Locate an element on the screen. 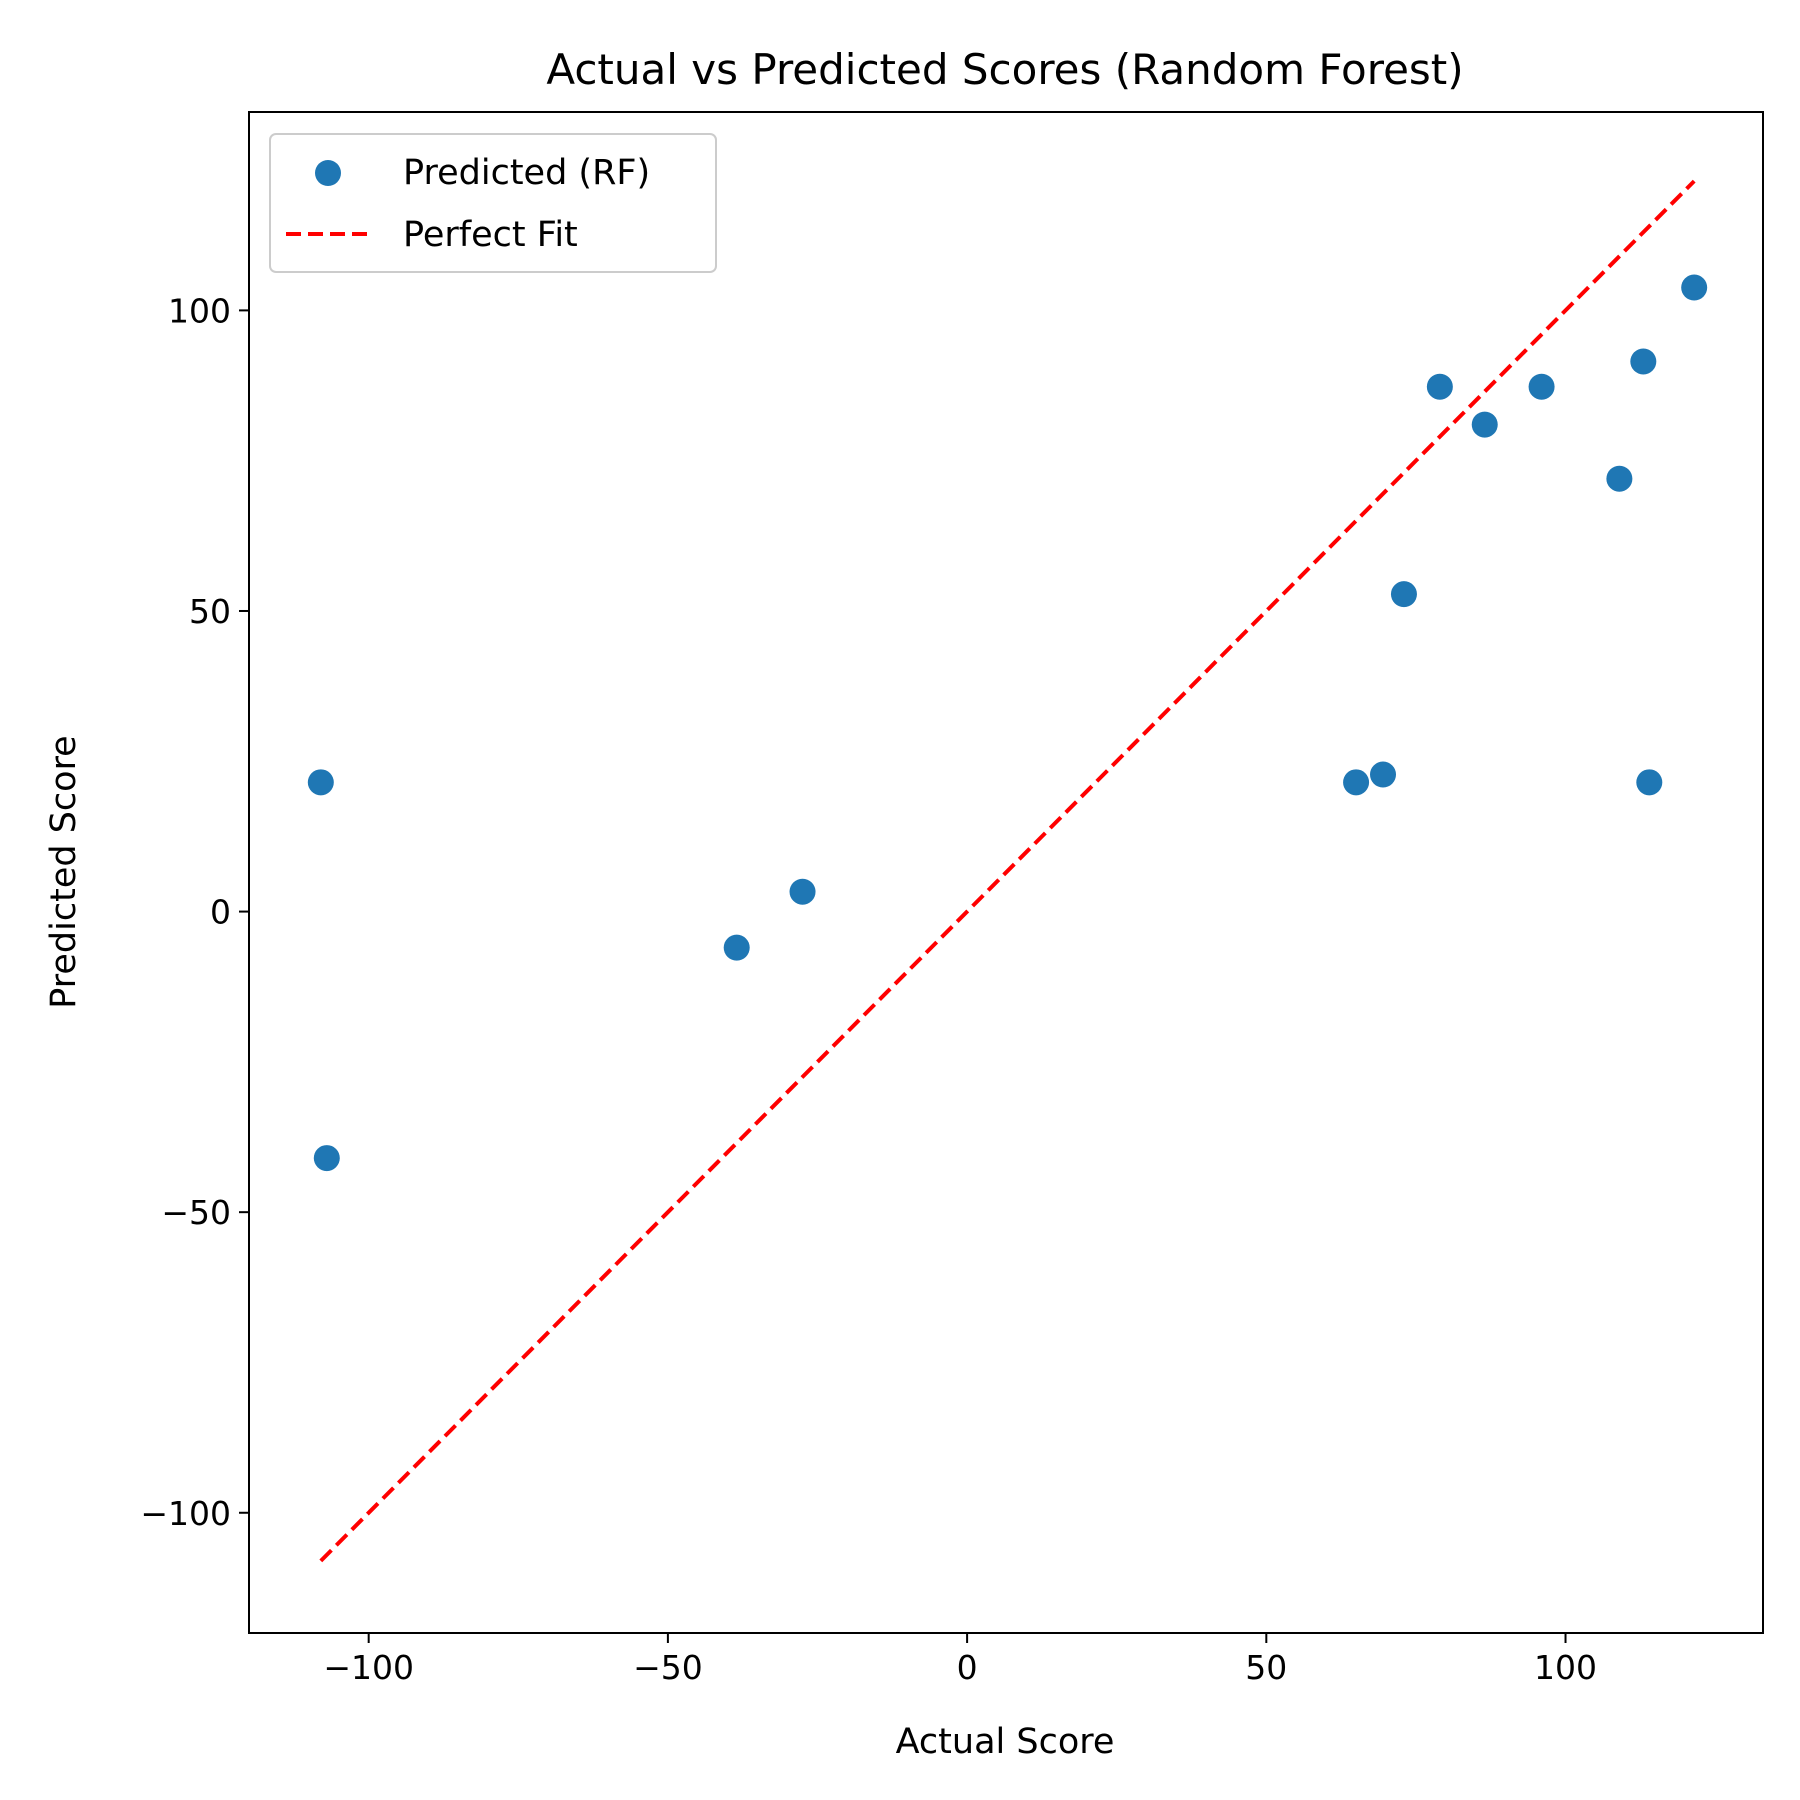 This screenshot has width=1800, height=1800. legend-box is located at coordinates (493, 203).